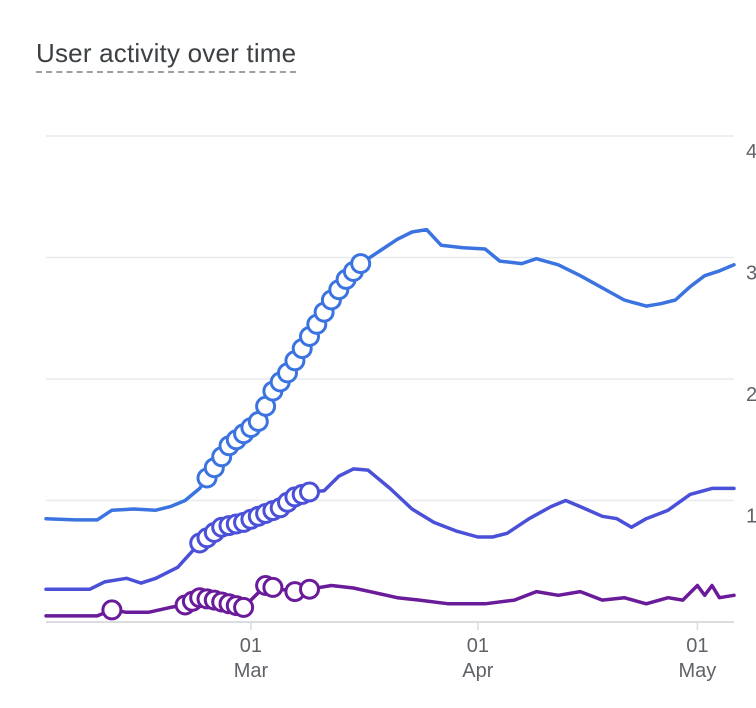 Image resolution: width=756 pixels, height=708 pixels. I want to click on y-tick-label: 2, so click(751, 395).